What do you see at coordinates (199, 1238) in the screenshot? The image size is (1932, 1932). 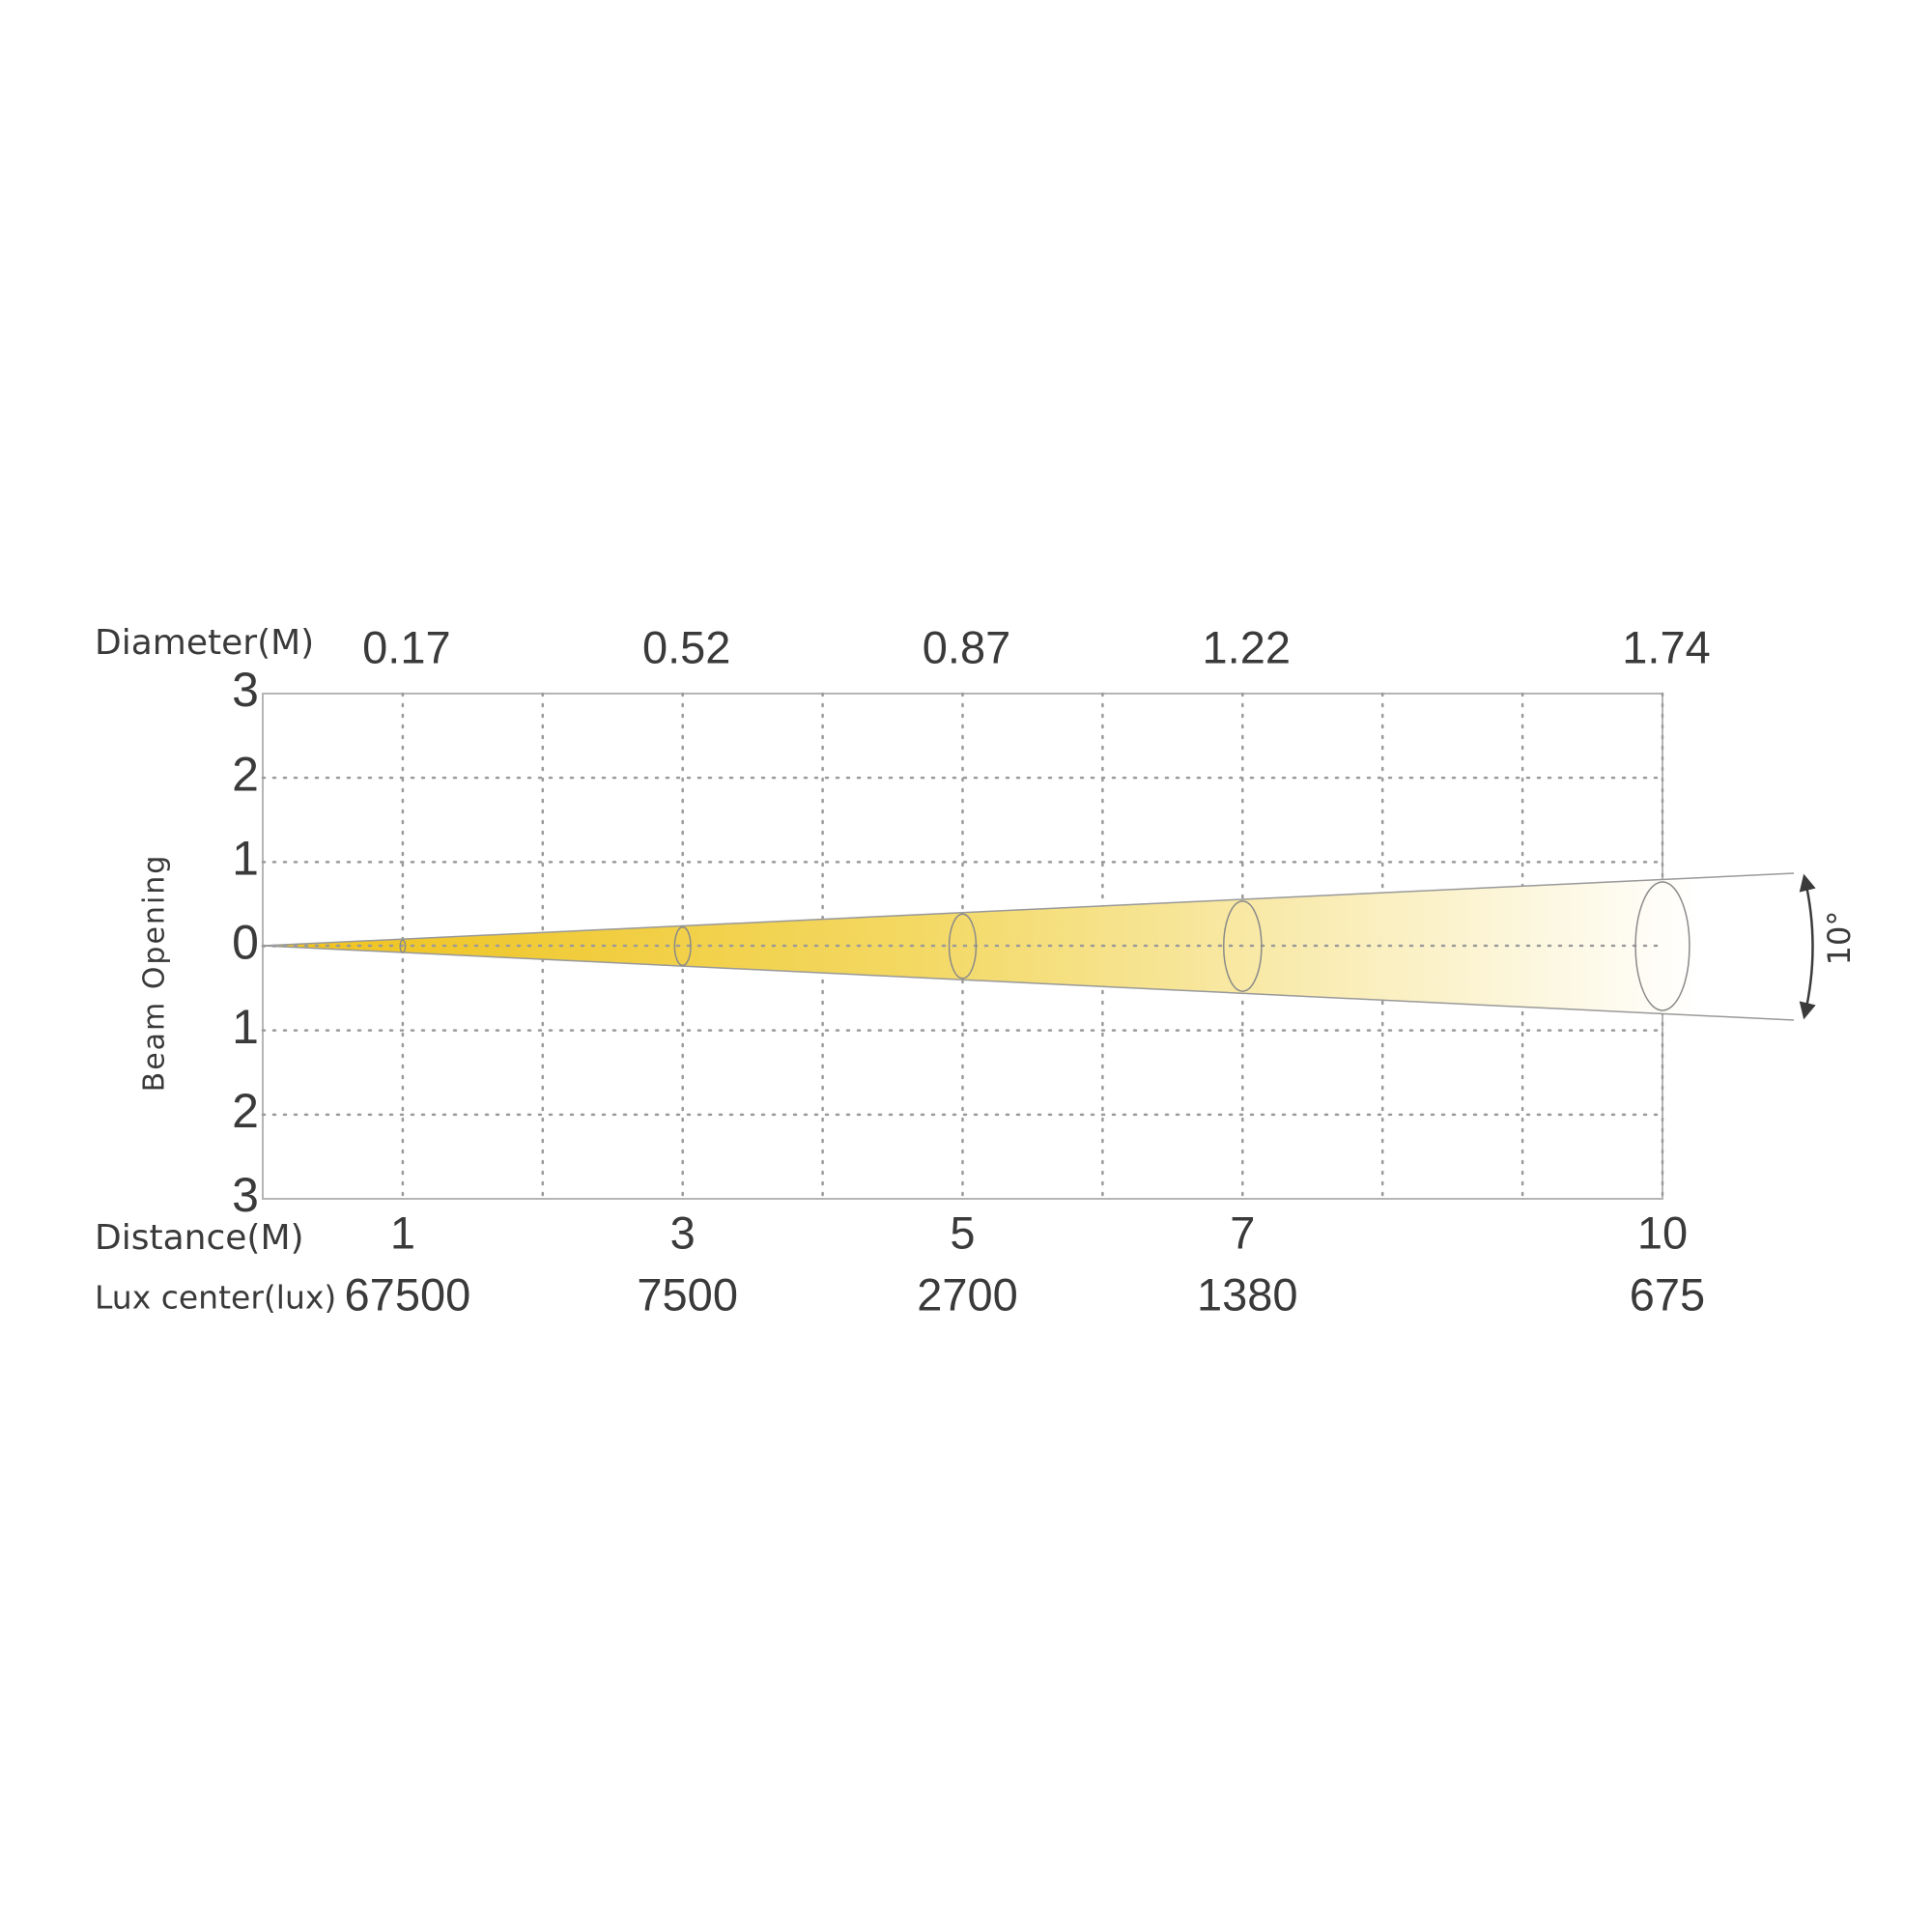 I see `distance-label: Distance(M)` at bounding box center [199, 1238].